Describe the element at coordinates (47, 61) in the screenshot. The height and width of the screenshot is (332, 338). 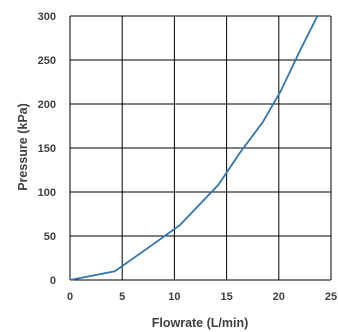
I see `y-tick-label: 250` at that location.